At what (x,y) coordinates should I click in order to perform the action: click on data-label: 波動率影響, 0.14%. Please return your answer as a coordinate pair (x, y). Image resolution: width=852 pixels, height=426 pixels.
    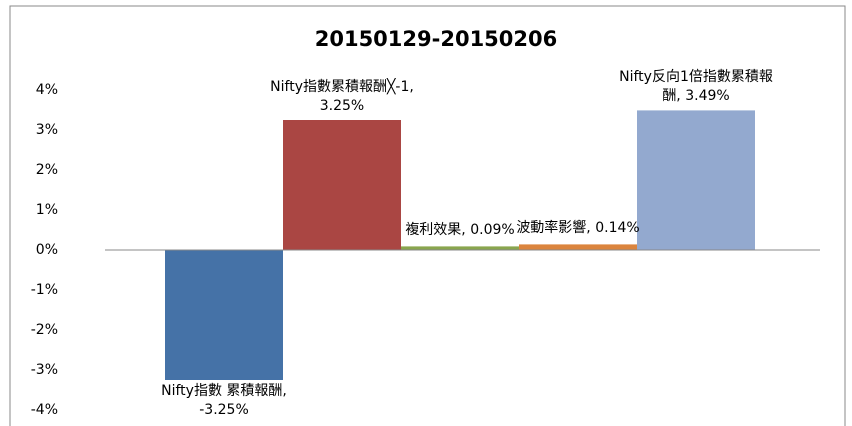
    Looking at the image, I should click on (578, 228).